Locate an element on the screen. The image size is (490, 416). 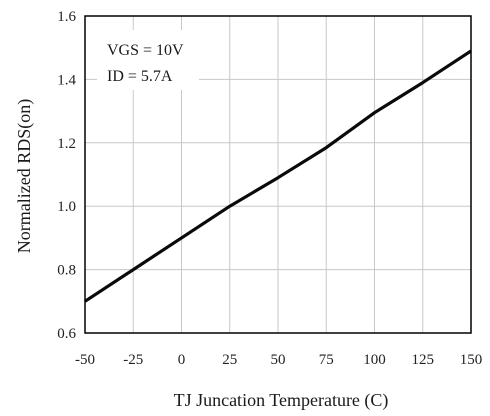
x-tick-label: 50 is located at coordinates (278, 360).